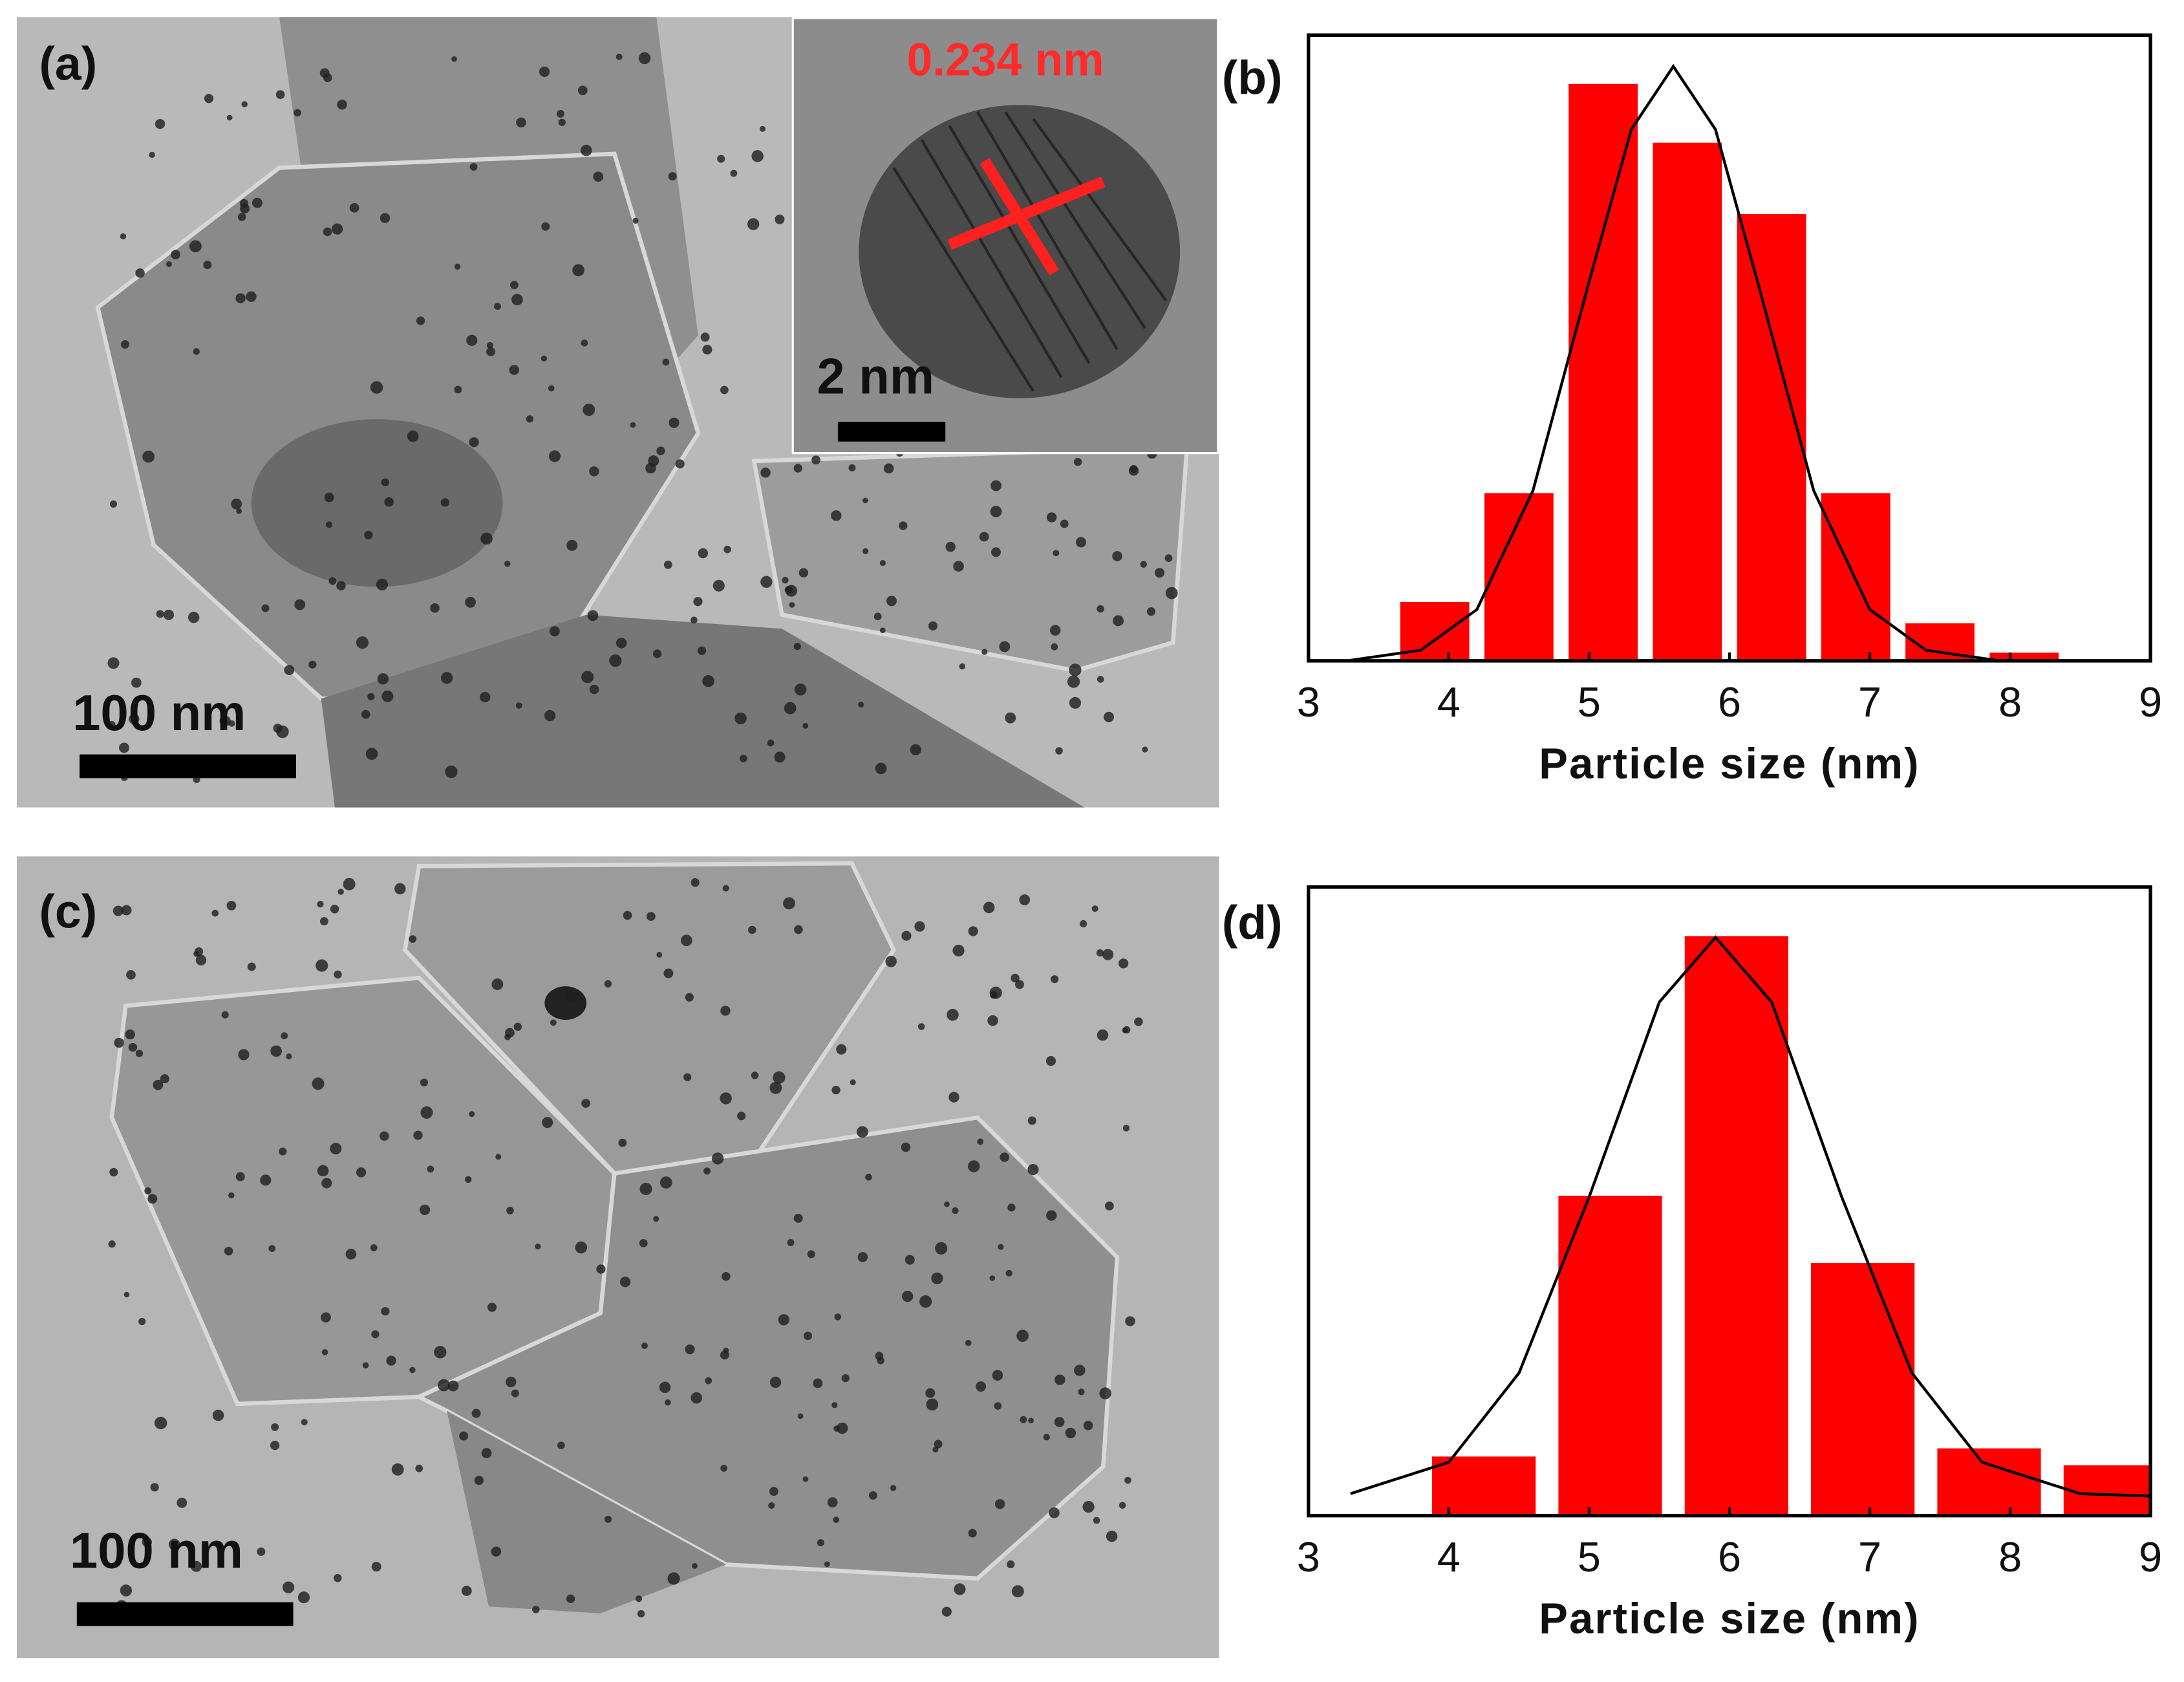 The image size is (2184, 1682). What do you see at coordinates (1252, 77) in the screenshot?
I see `panel-label: (b)` at bounding box center [1252, 77].